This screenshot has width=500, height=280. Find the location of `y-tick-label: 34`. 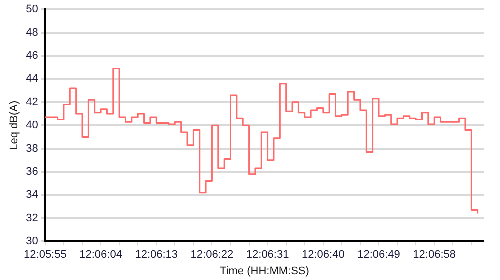

y-tick-label: 34 is located at coordinates (32, 195).